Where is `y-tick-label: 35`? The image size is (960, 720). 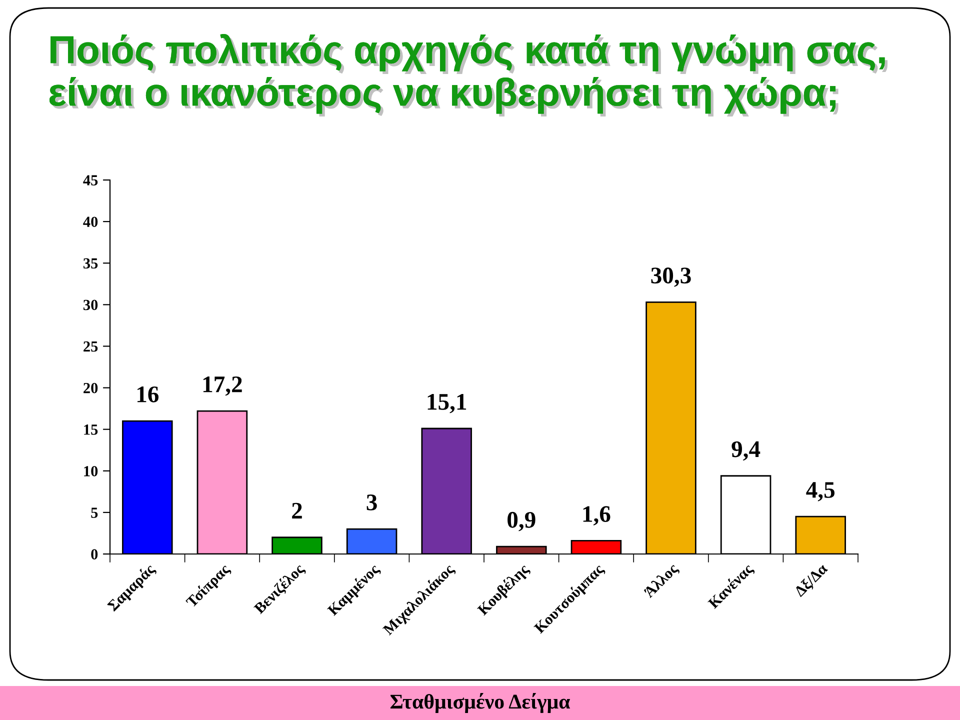
y-tick-label: 35 is located at coordinates (90, 263).